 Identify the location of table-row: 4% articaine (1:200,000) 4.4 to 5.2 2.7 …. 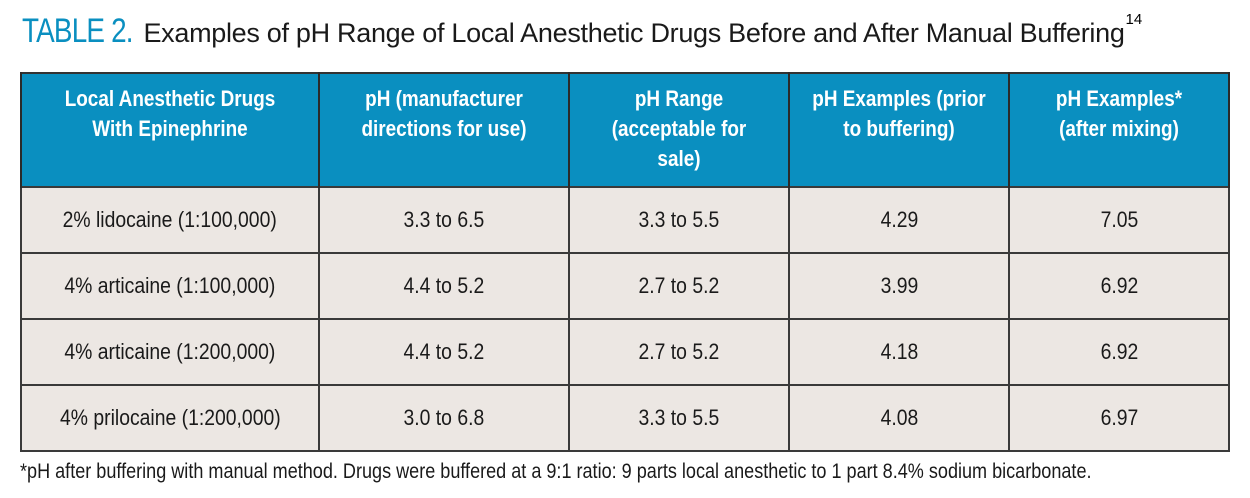
(625, 352).